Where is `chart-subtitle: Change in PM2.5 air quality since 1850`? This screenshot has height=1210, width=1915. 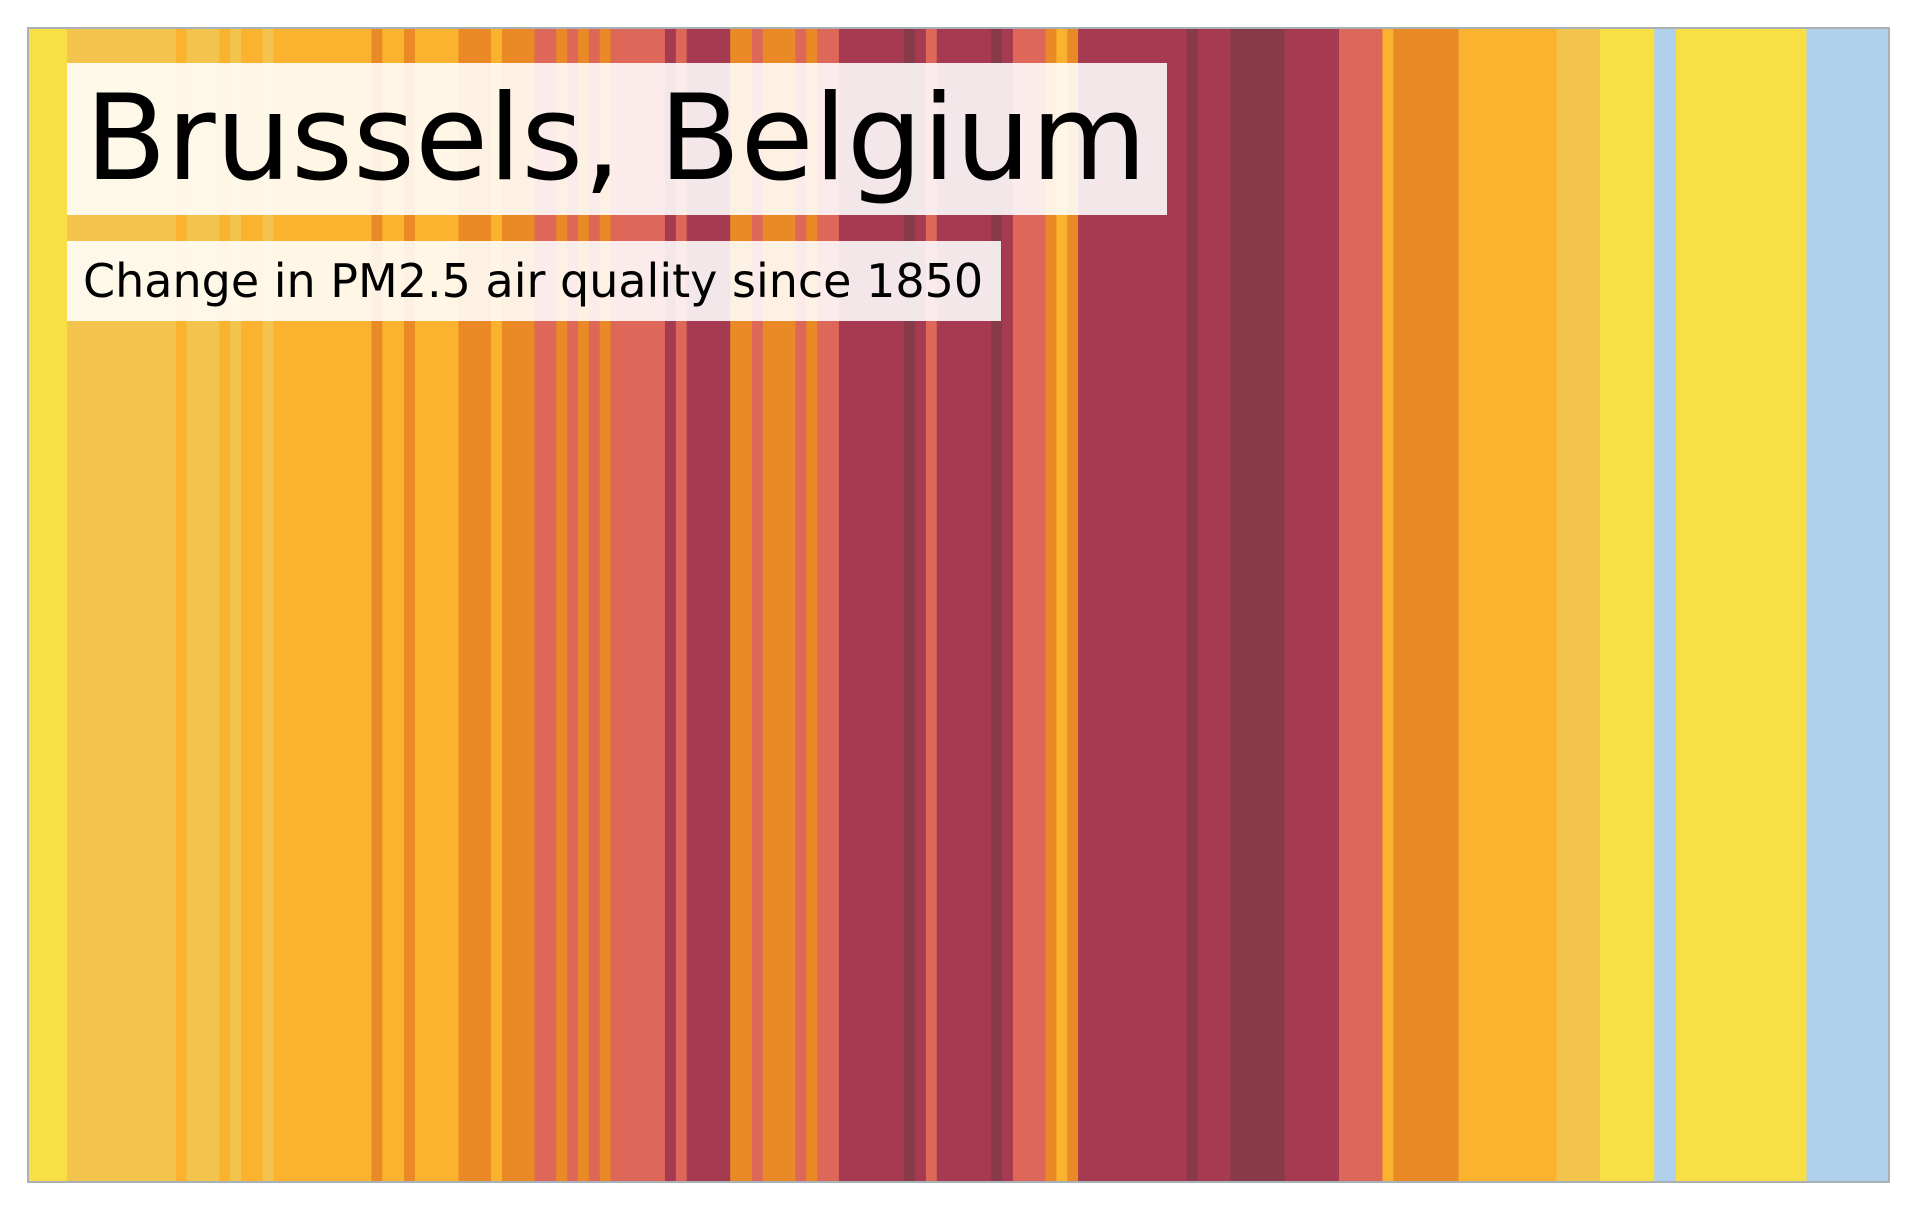 chart-subtitle: Change in PM2.5 air quality since 1850 is located at coordinates (533, 281).